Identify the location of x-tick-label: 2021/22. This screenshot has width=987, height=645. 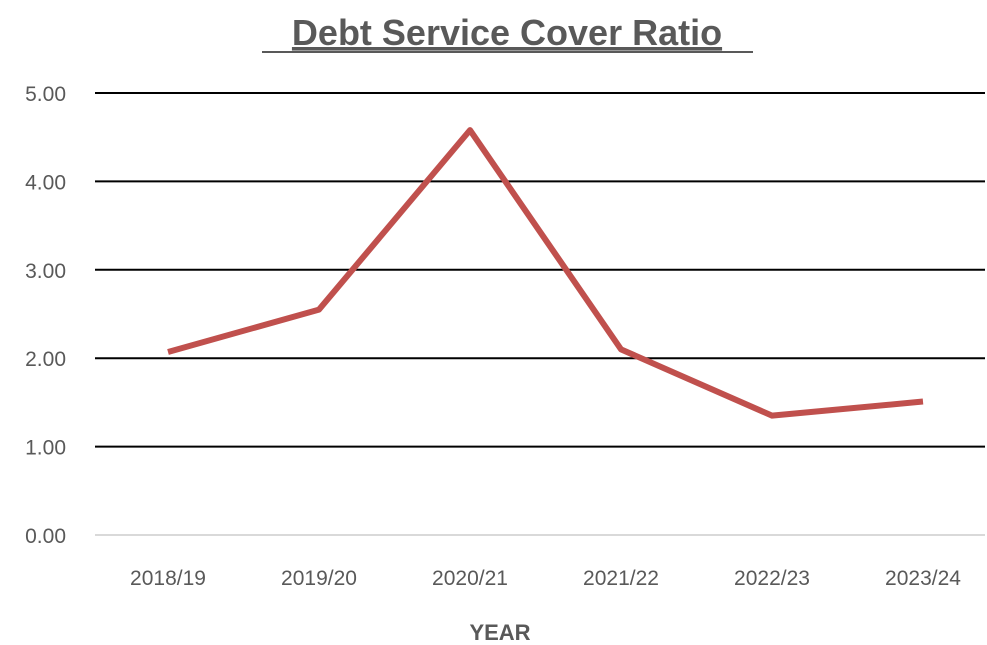
(621, 578).